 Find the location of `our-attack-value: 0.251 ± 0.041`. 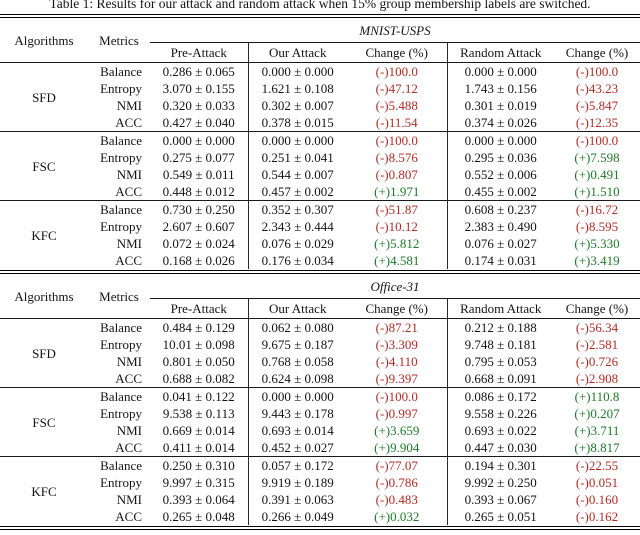

our-attack-value: 0.251 ± 0.041 is located at coordinates (297, 157).